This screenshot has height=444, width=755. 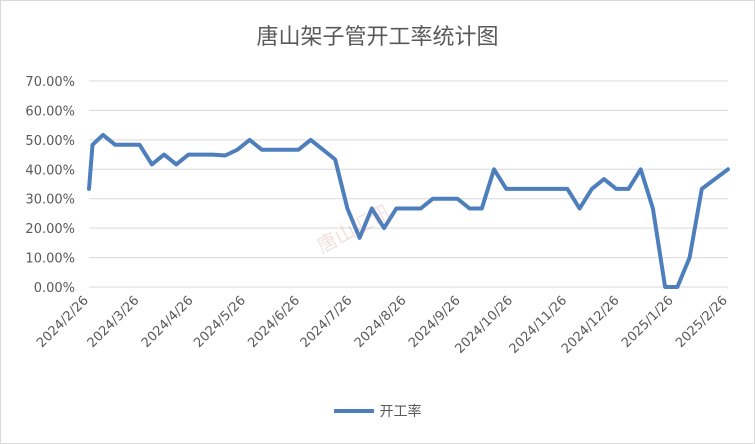 I want to click on y-tick-label: 60.00%, so click(x=50, y=111).